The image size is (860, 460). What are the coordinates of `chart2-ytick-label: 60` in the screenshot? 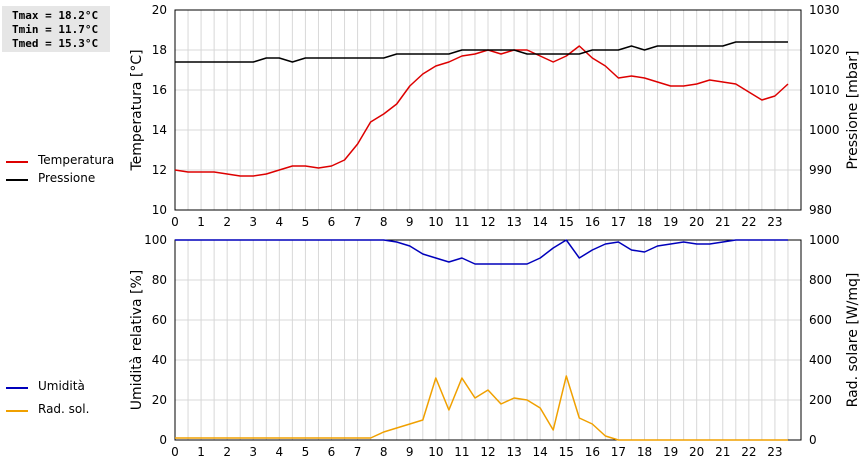 It's located at (159, 320).